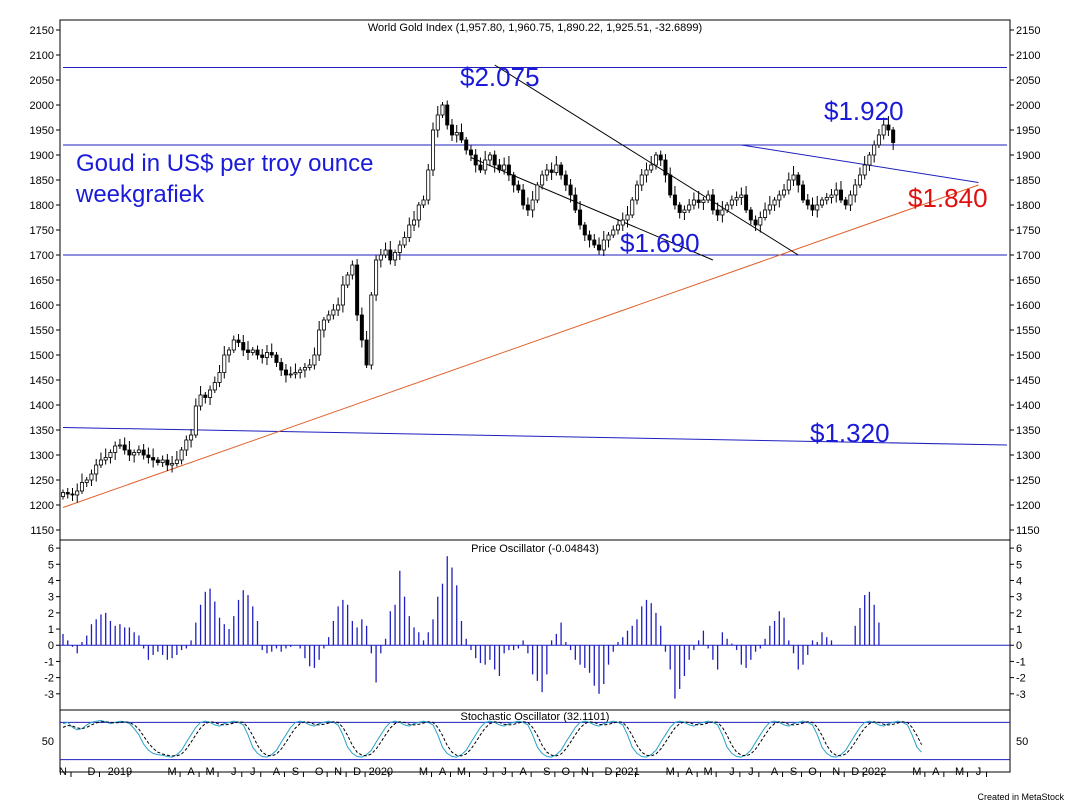 This screenshot has height=804, width=1070. I want to click on price-tick-label-right: 1600, so click(1028, 306).